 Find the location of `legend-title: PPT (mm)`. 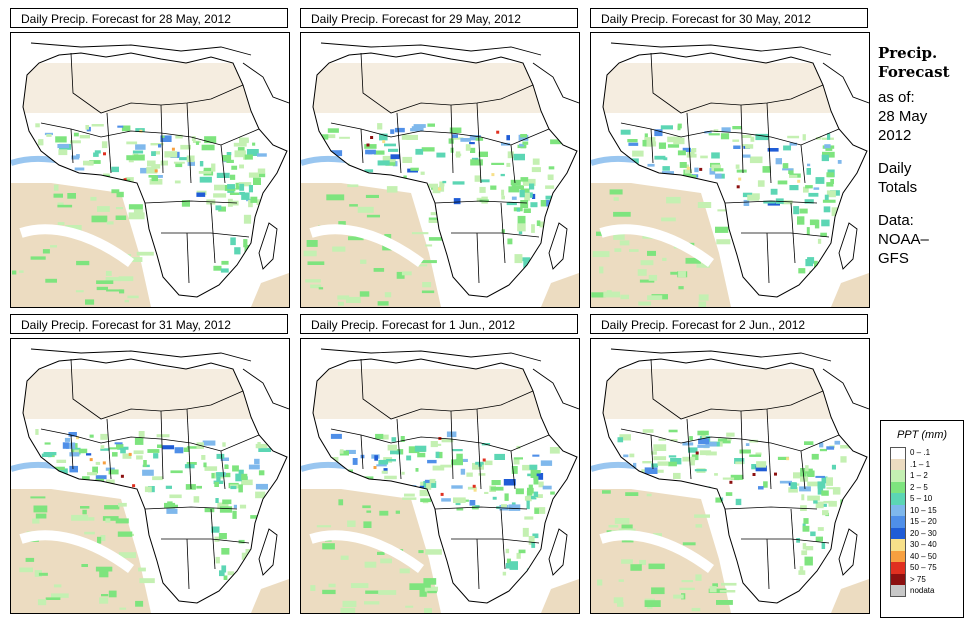

legend-title: PPT (mm) is located at coordinates (922, 435).